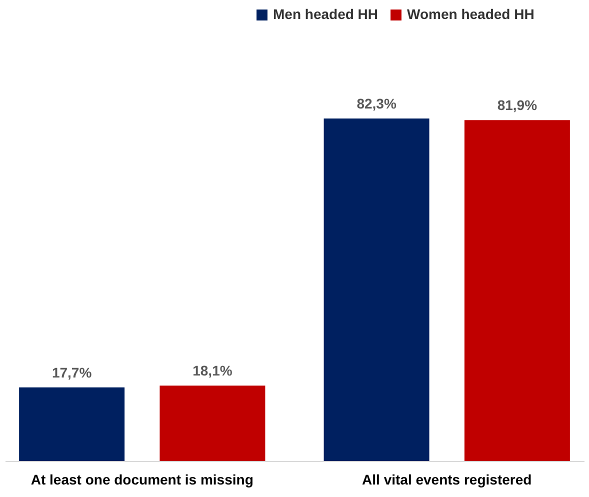 The image size is (589, 497). I want to click on data-label: 17,7%, so click(72, 372).